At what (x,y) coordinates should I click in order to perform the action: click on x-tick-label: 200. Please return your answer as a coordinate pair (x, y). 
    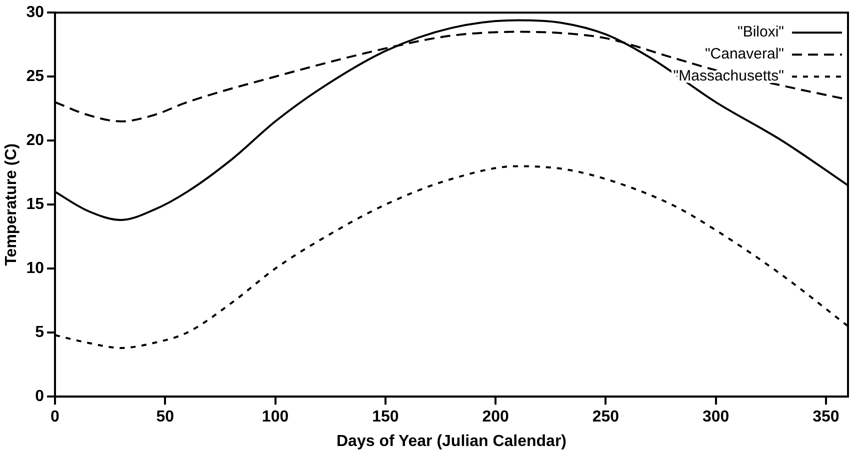
    Looking at the image, I should click on (495, 417).